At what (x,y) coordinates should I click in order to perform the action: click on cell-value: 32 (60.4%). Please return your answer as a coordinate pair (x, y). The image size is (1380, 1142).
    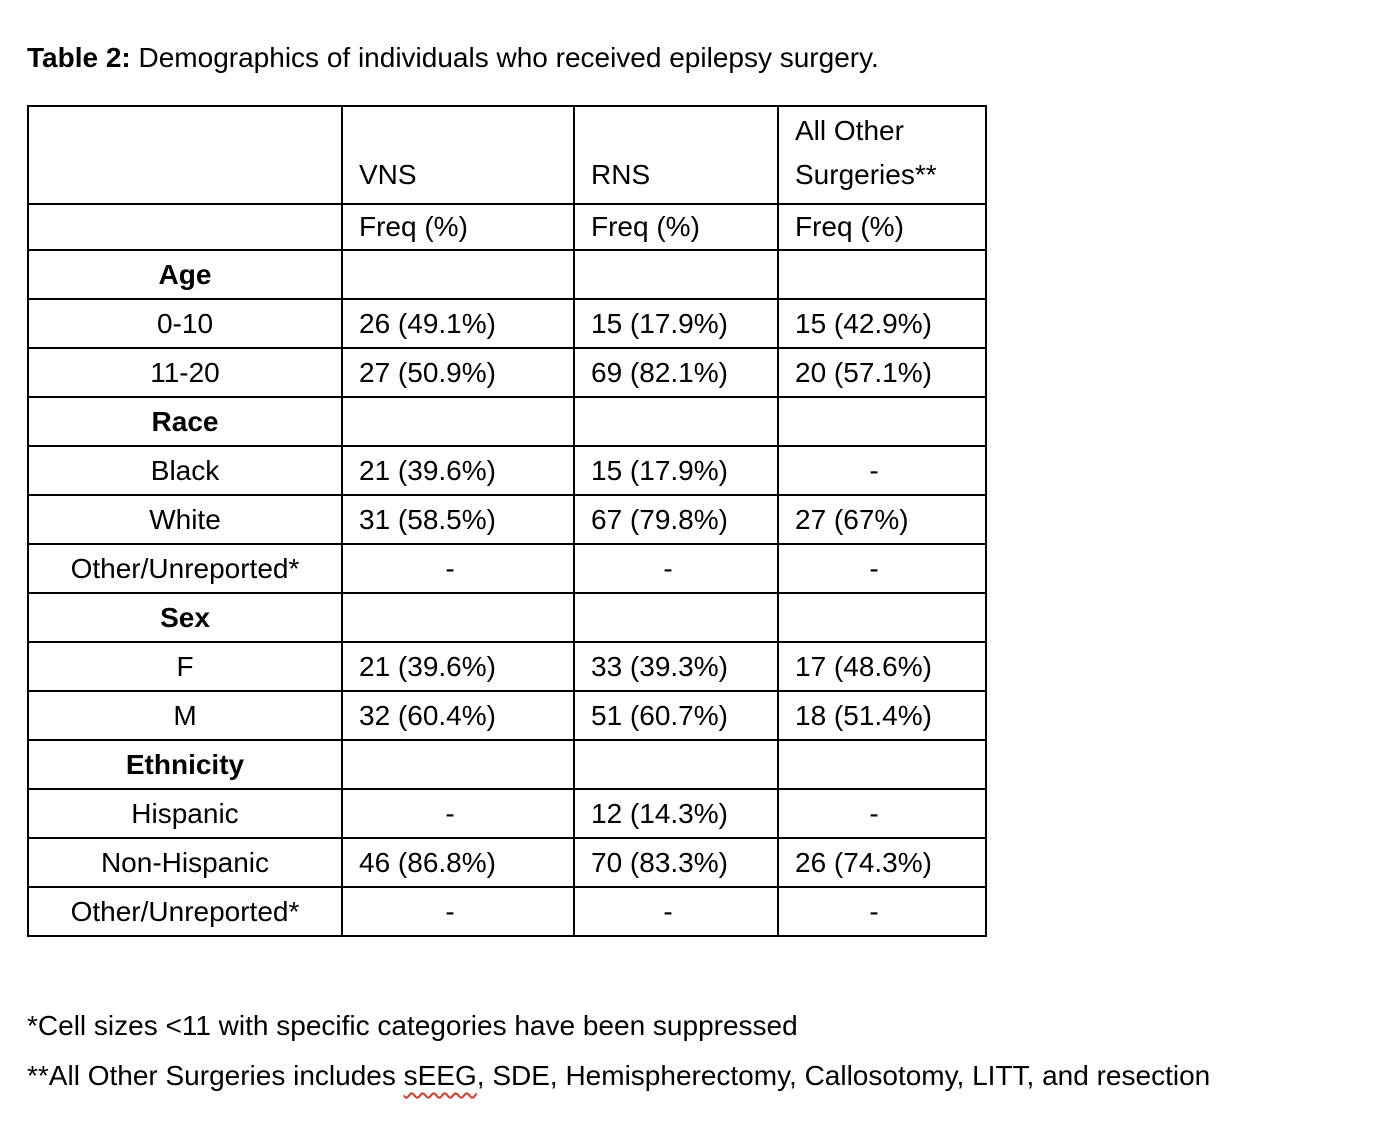
    Looking at the image, I should click on (458, 715).